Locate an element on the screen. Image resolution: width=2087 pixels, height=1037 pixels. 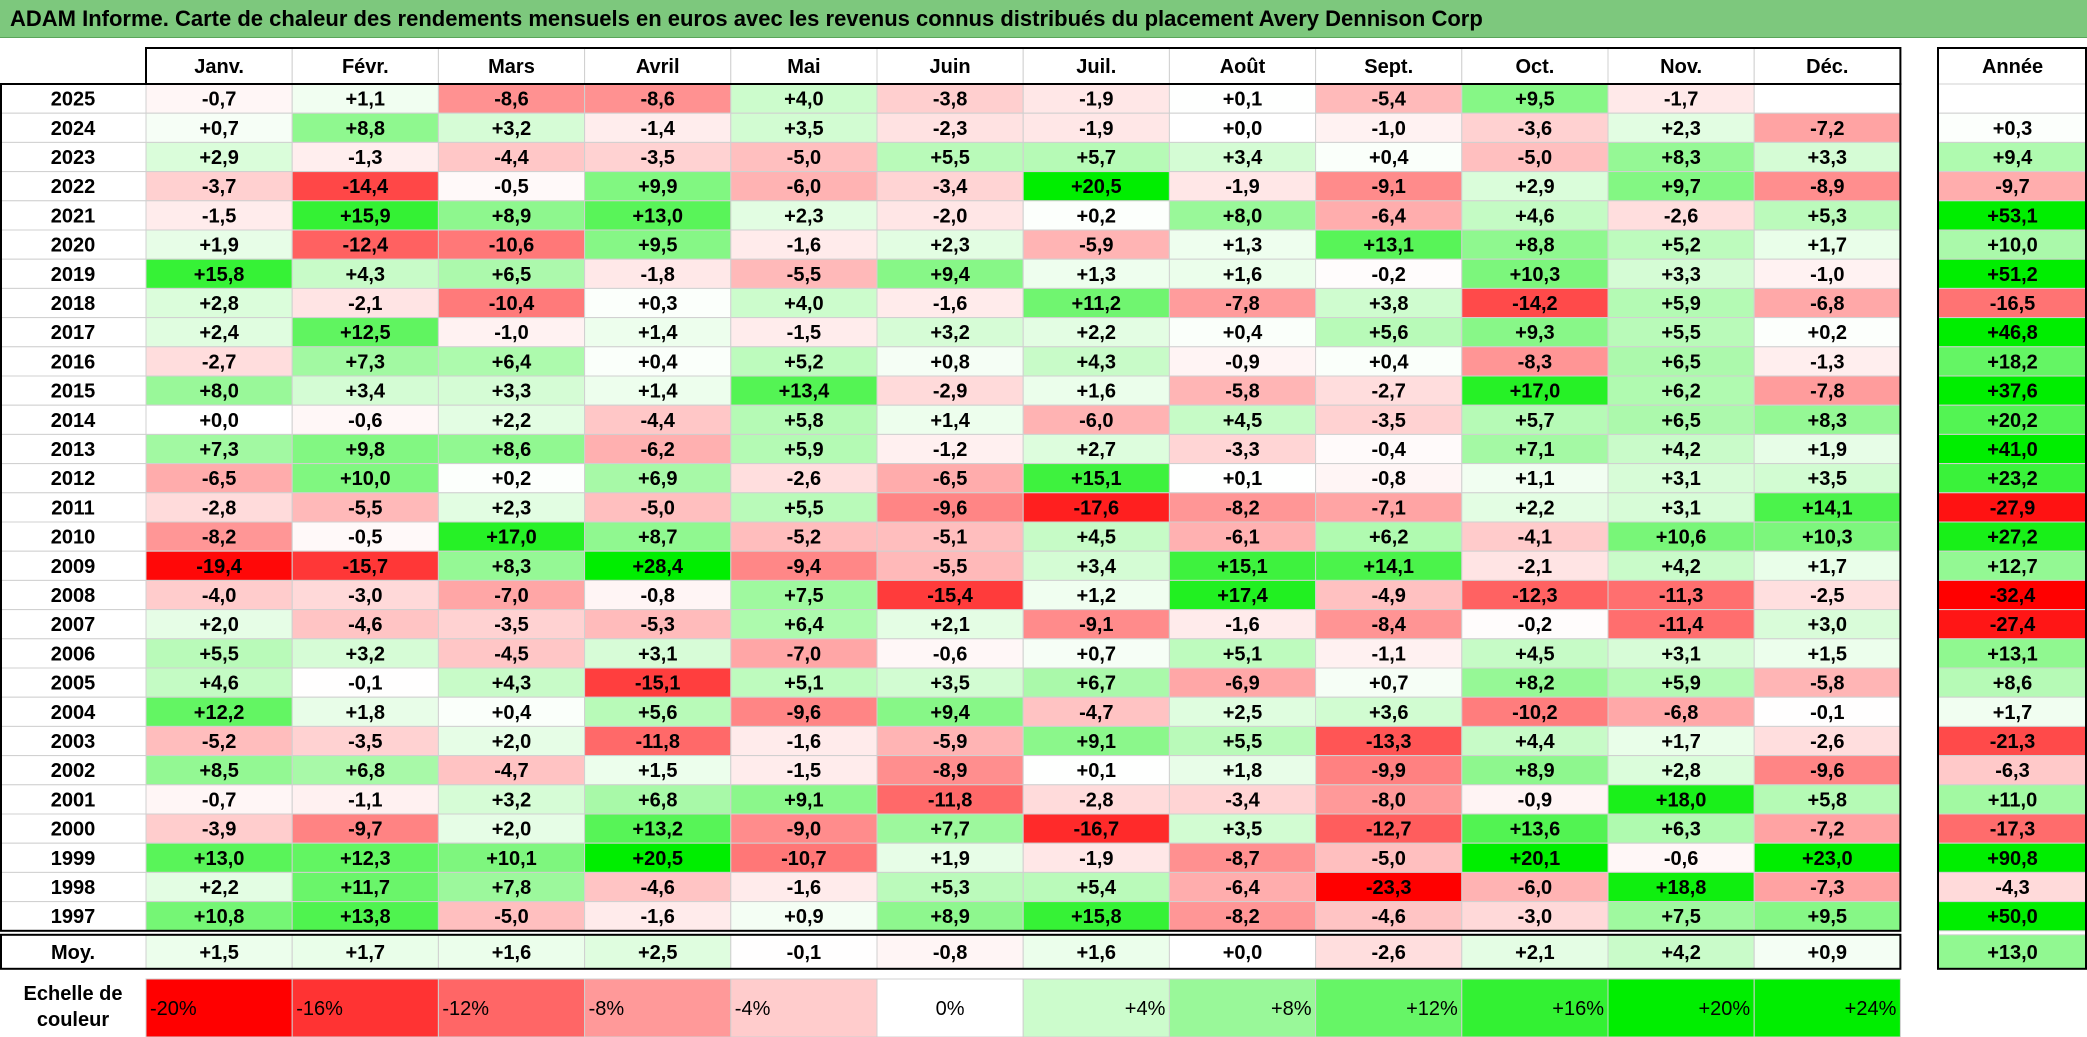
row-label-2005-label: 2005 is located at coordinates (73, 684).